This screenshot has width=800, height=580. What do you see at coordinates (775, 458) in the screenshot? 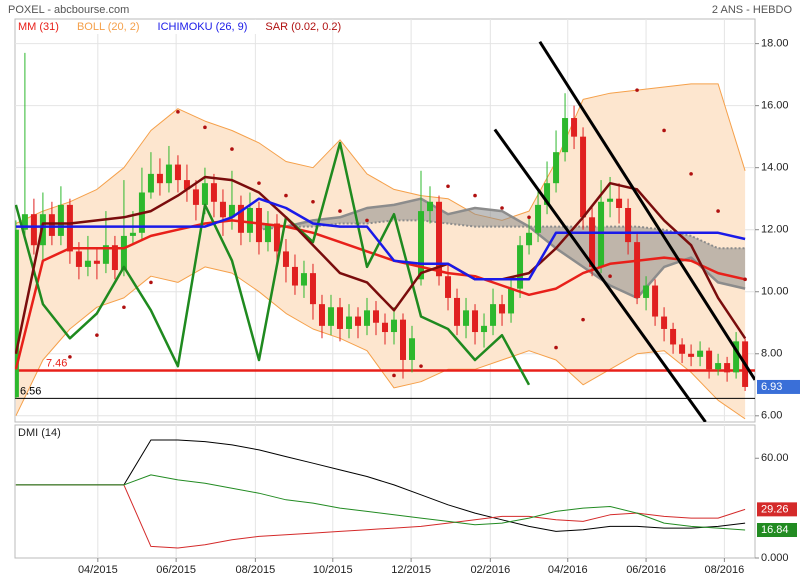
I see `y-tick-label: 60.00` at bounding box center [775, 458].